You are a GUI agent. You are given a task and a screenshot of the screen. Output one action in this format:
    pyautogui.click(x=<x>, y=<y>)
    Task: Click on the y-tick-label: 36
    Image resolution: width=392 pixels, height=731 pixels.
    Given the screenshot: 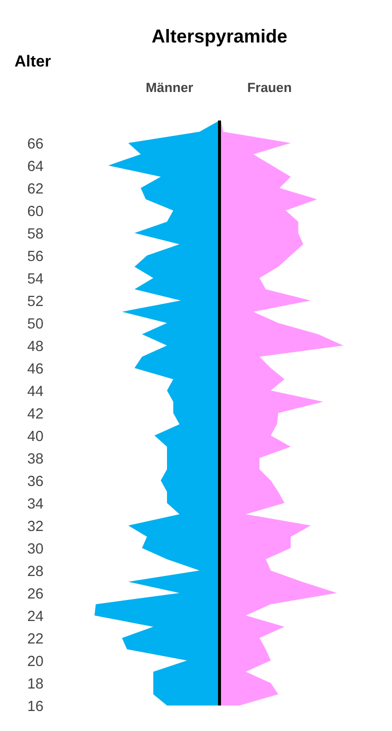 What is the action you would take?
    pyautogui.click(x=35, y=482)
    